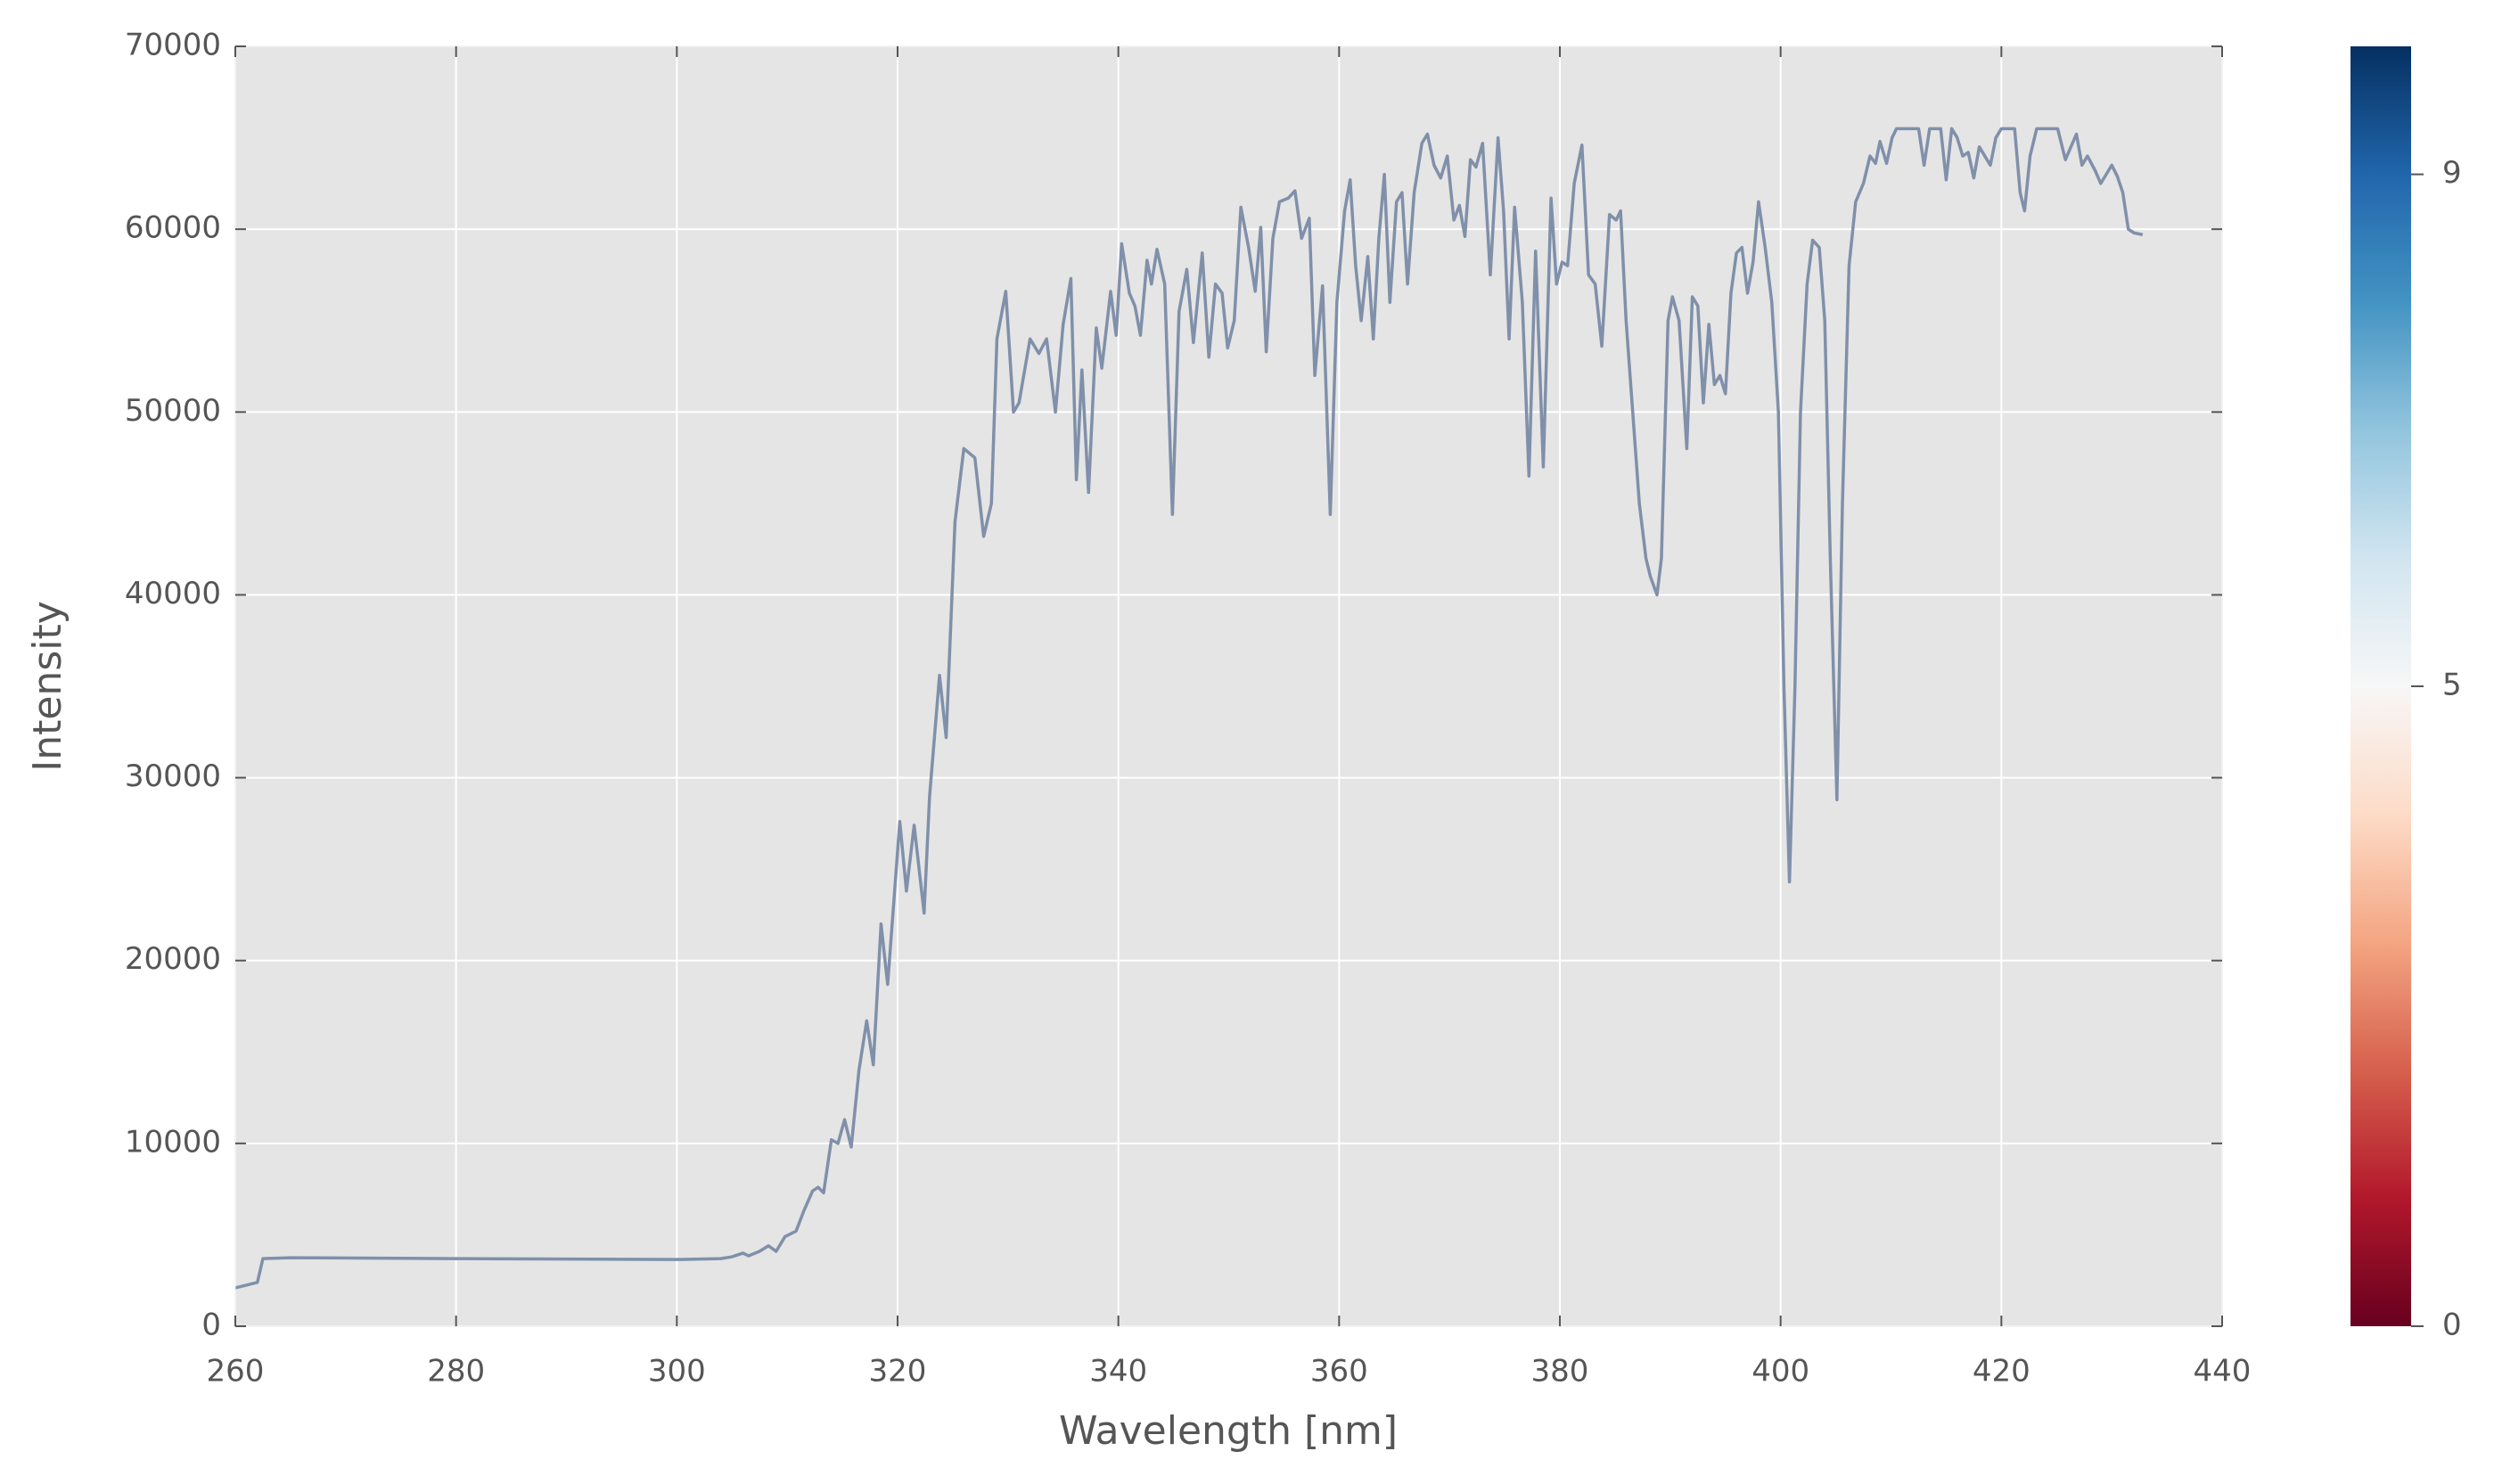  I want to click on y-tick-label: 70000, so click(173, 45).